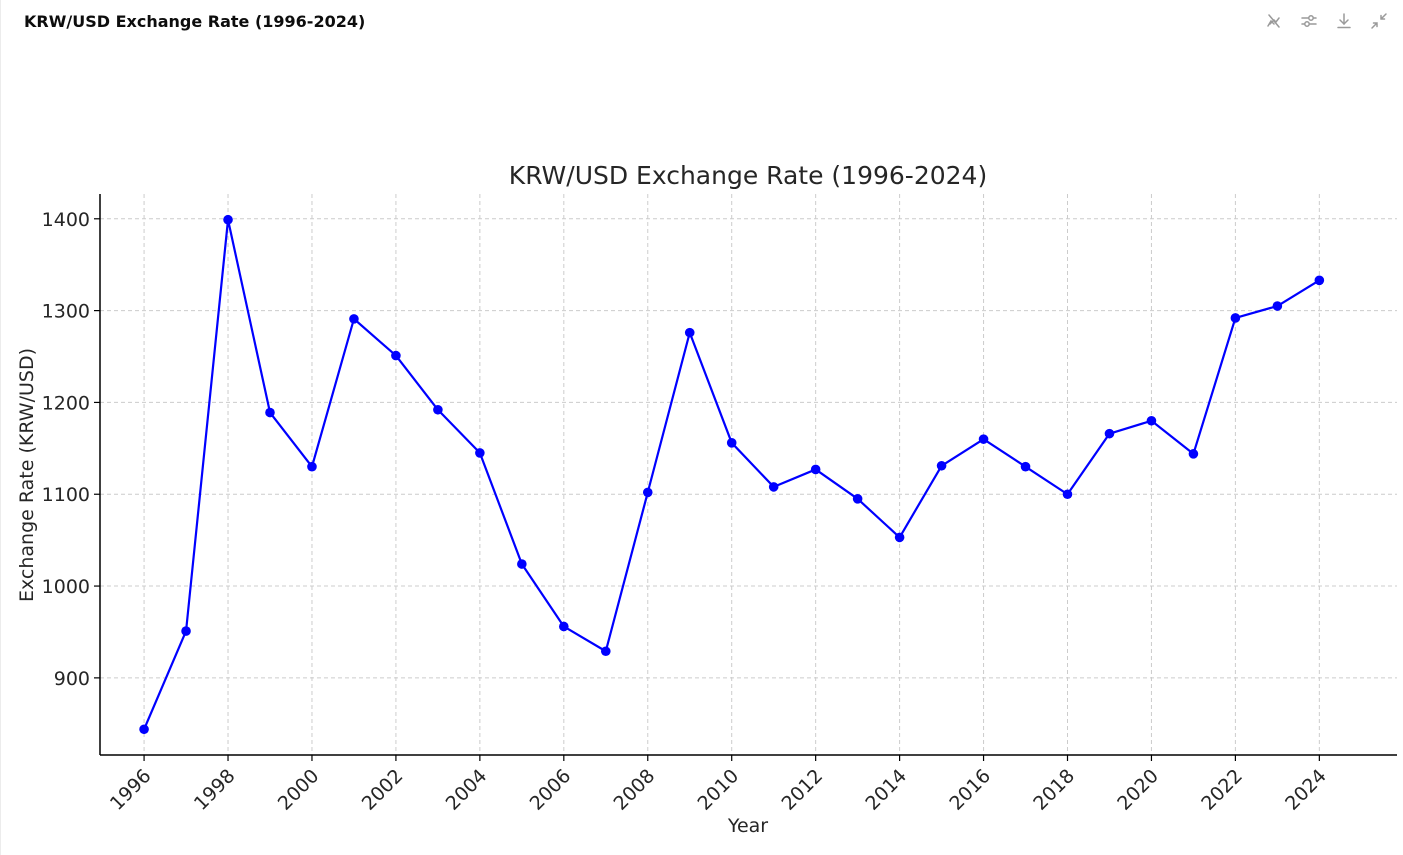 The image size is (1403, 855). What do you see at coordinates (1326, 21) in the screenshot?
I see `chart-toolbar` at bounding box center [1326, 21].